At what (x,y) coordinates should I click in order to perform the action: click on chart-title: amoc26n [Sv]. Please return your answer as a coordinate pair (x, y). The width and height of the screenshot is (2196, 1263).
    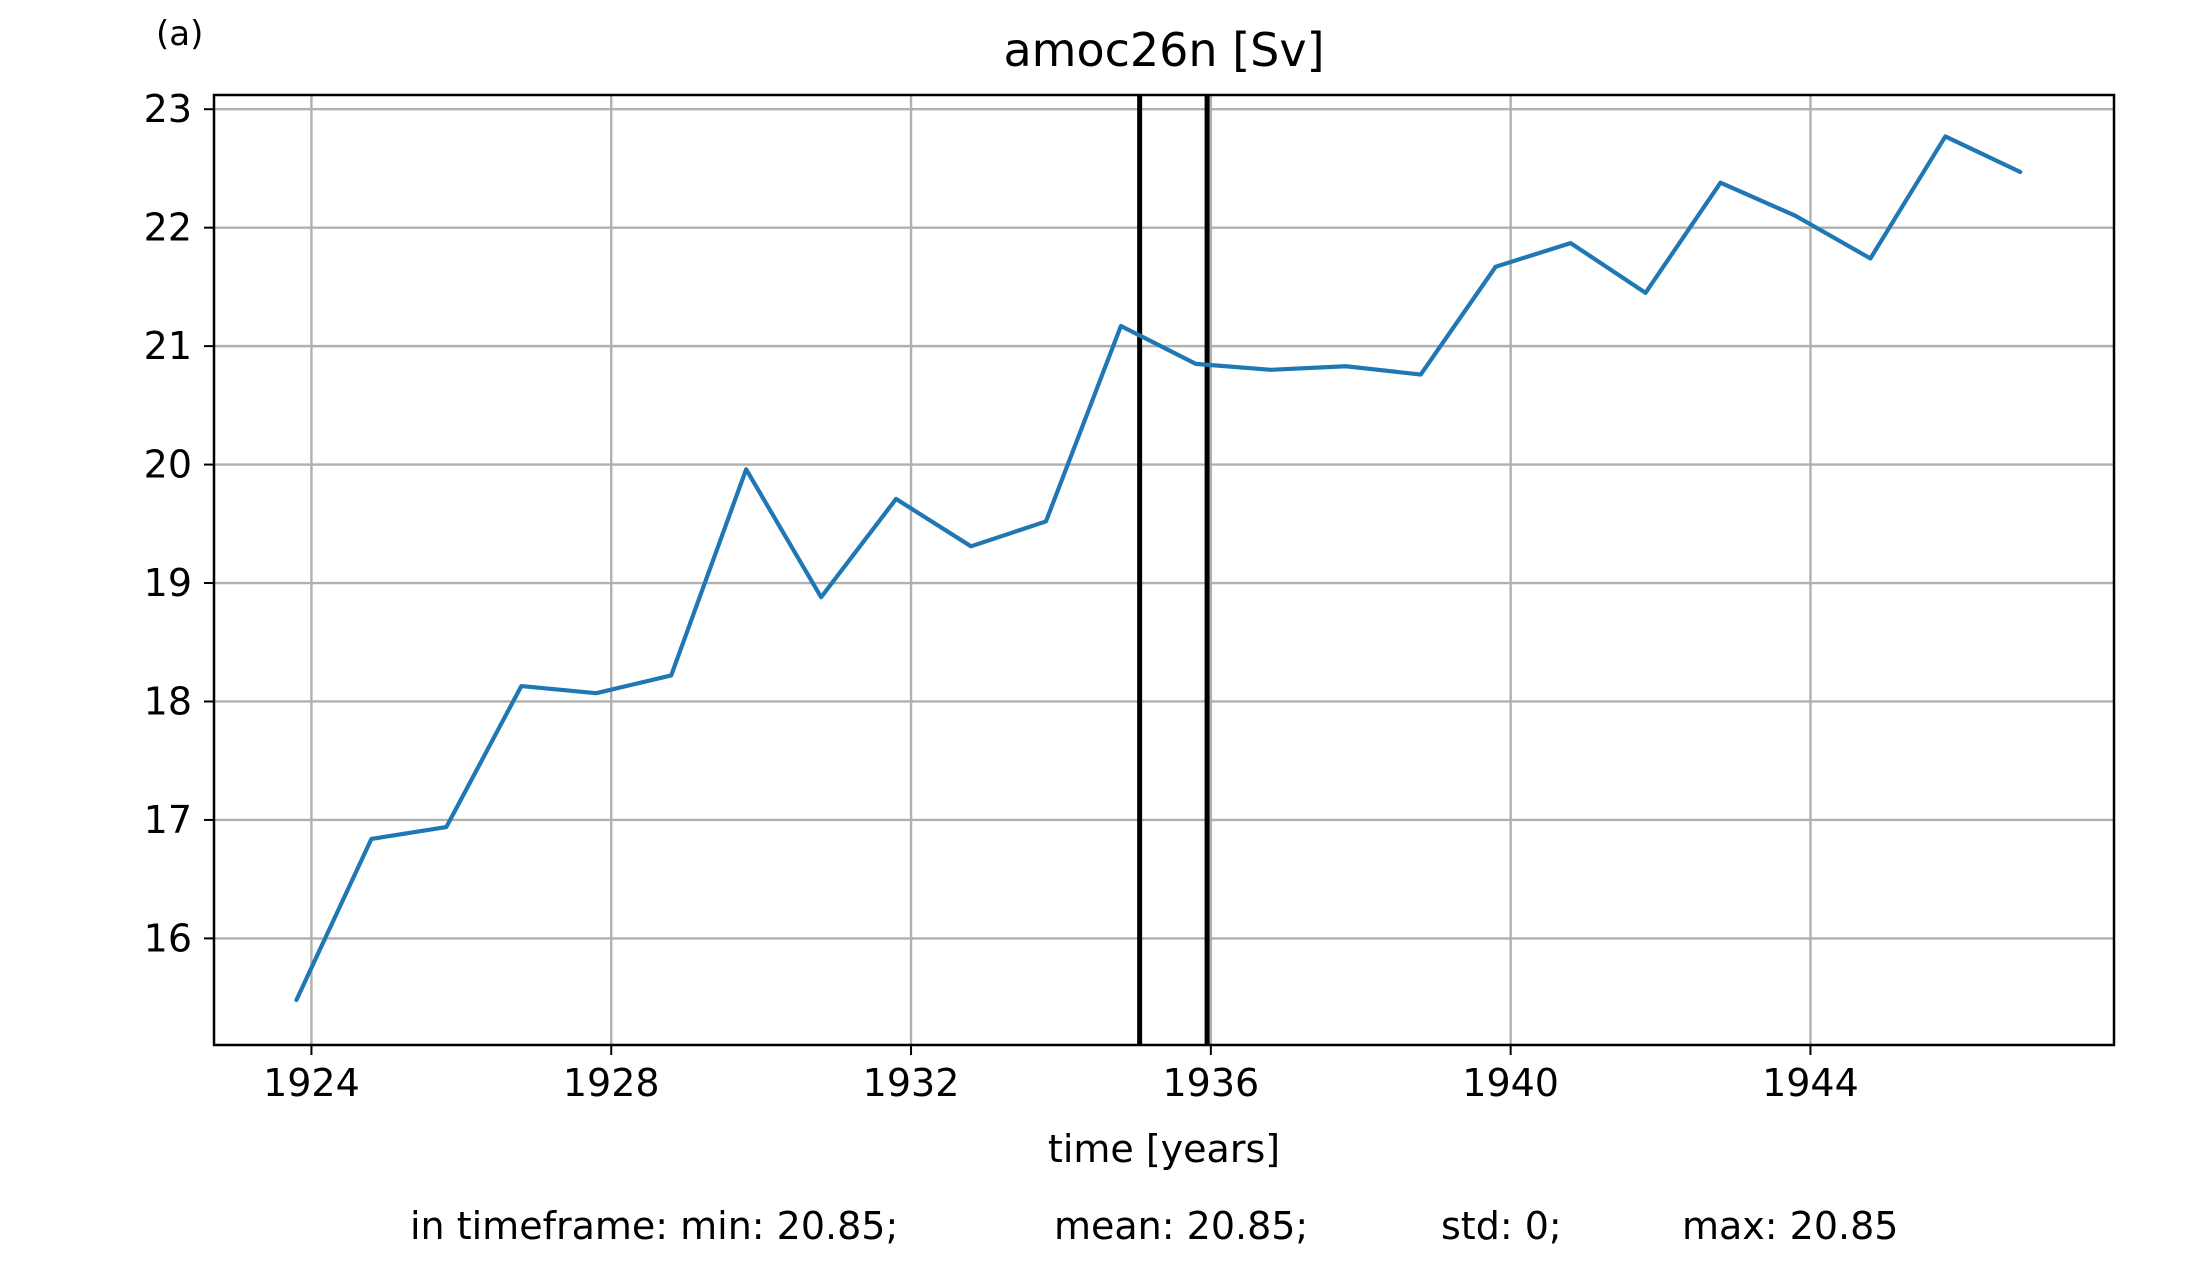
    Looking at the image, I should click on (1163, 50).